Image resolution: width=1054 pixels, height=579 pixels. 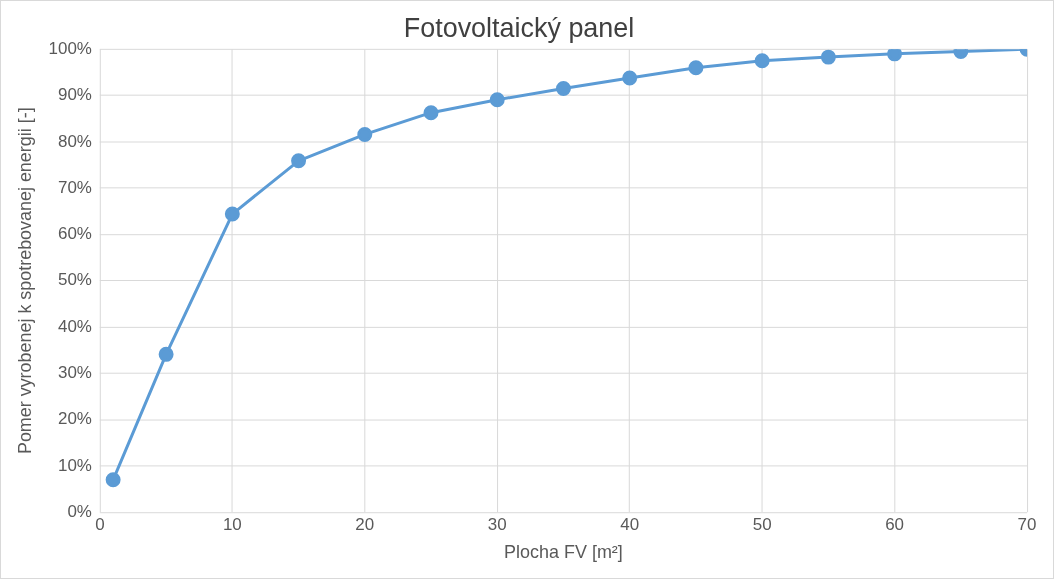 What do you see at coordinates (74, 419) in the screenshot?
I see `y-tick-label: 20%` at bounding box center [74, 419].